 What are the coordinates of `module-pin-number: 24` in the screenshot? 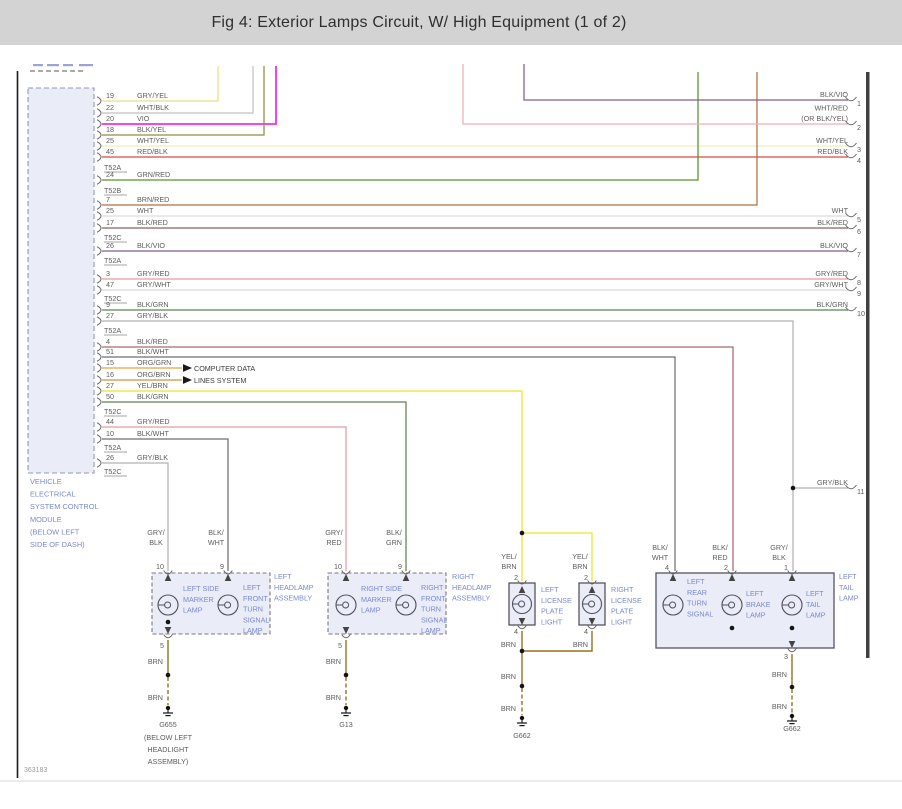 It's located at (110, 174).